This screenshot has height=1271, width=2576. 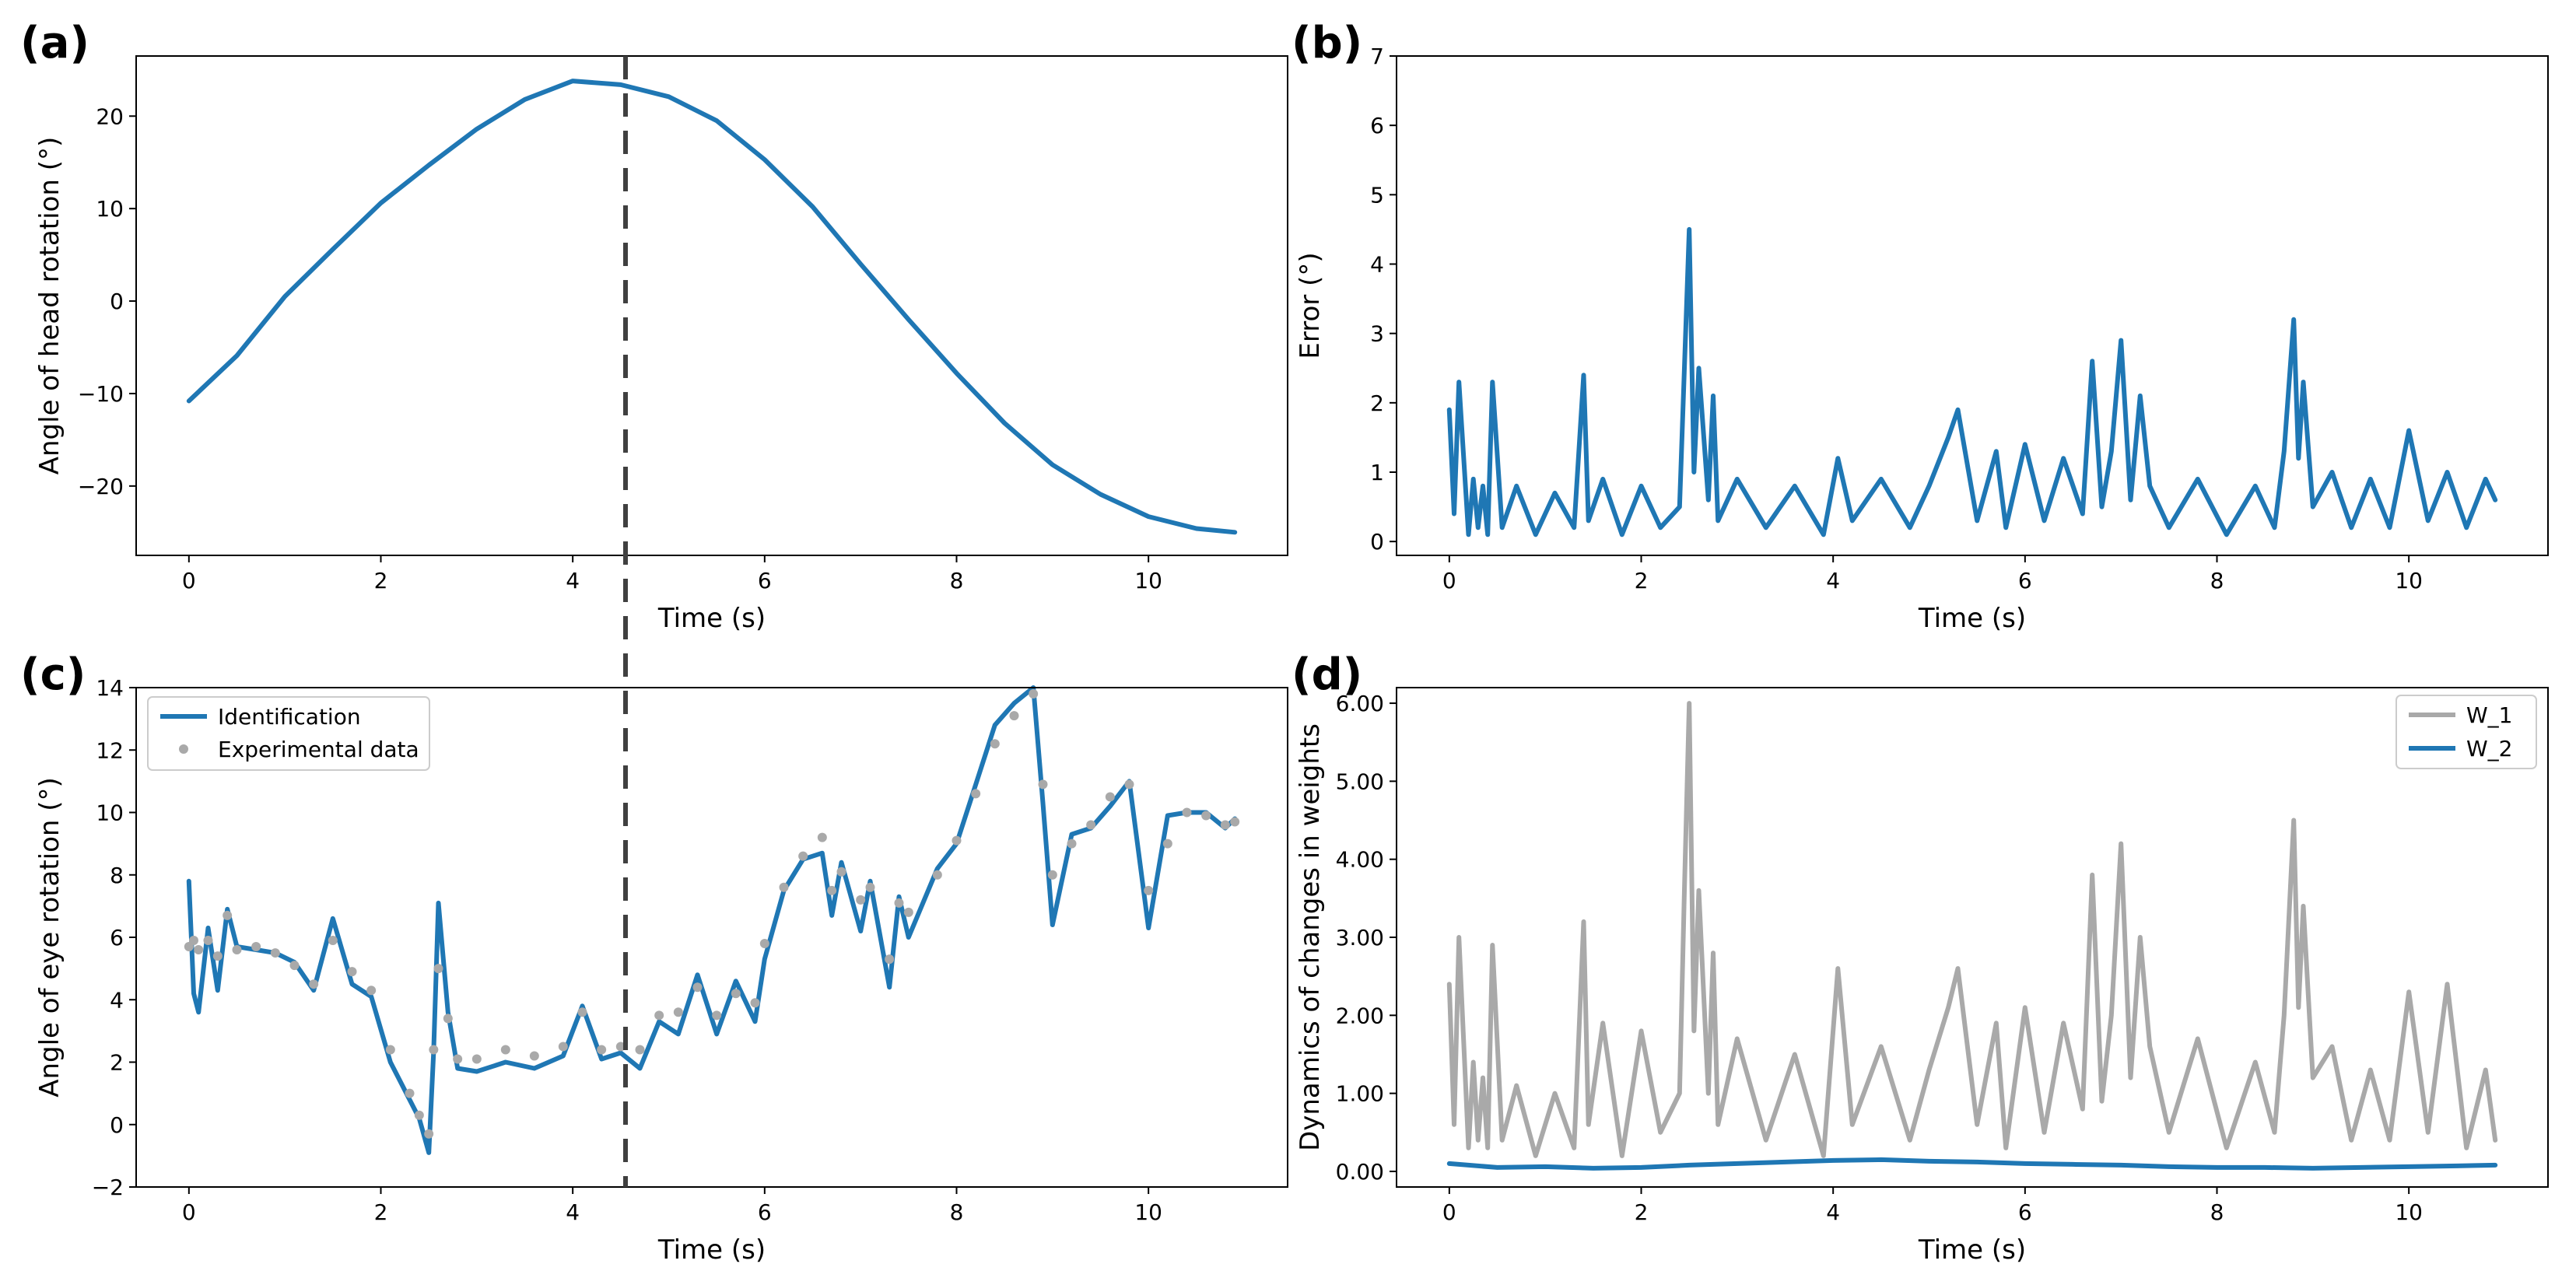 What do you see at coordinates (1972, 929) in the screenshot?
I see `series-line-w-1-d` at bounding box center [1972, 929].